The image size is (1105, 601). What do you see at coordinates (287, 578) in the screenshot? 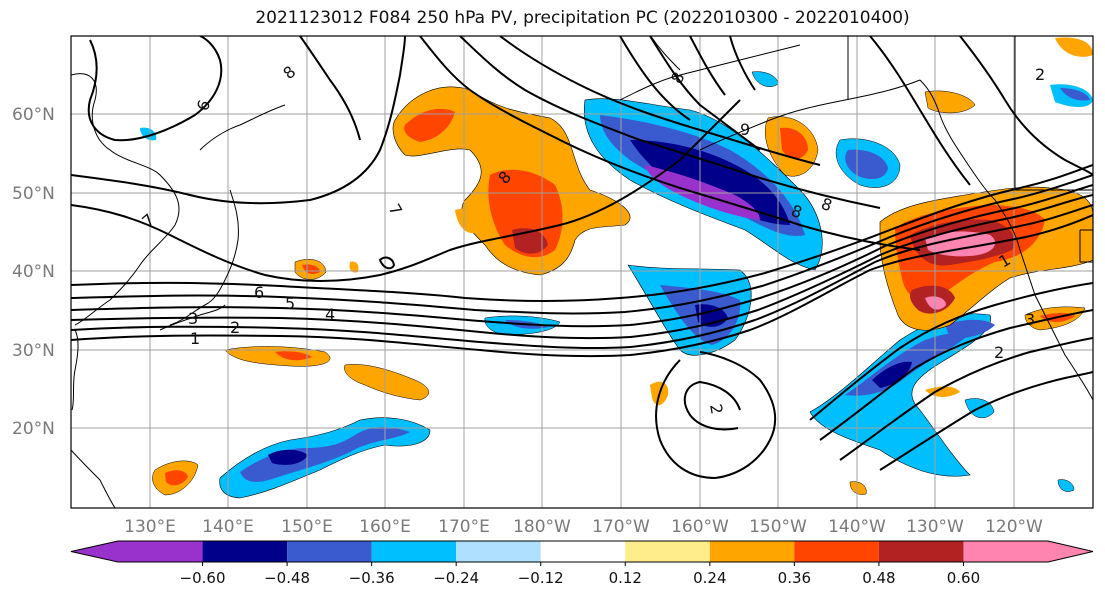
I see `colorbar-tick-label: −0.48` at bounding box center [287, 578].